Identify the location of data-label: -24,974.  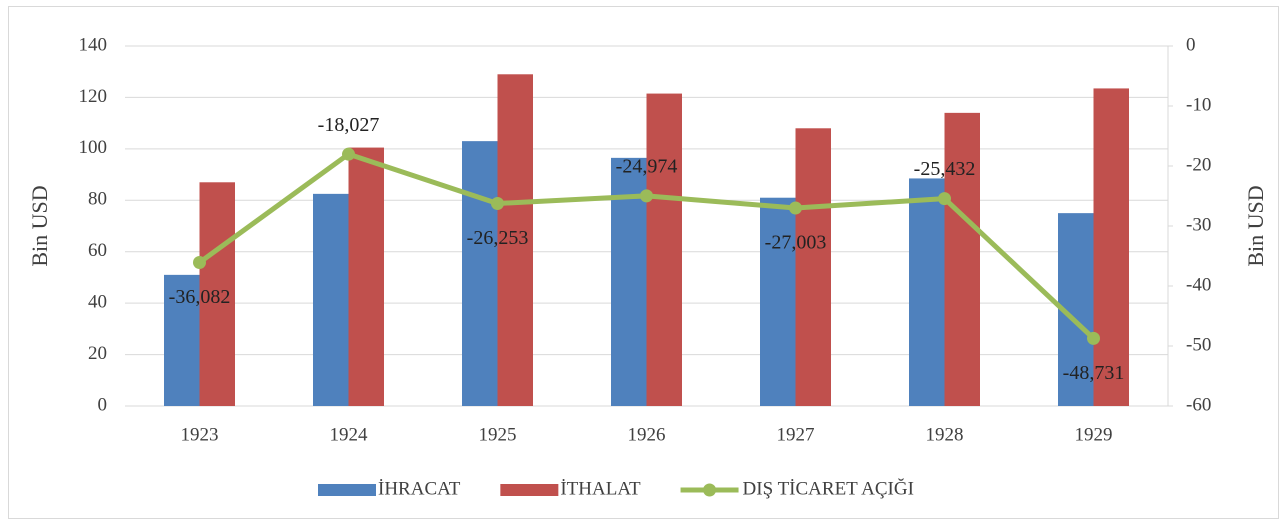
(647, 166).